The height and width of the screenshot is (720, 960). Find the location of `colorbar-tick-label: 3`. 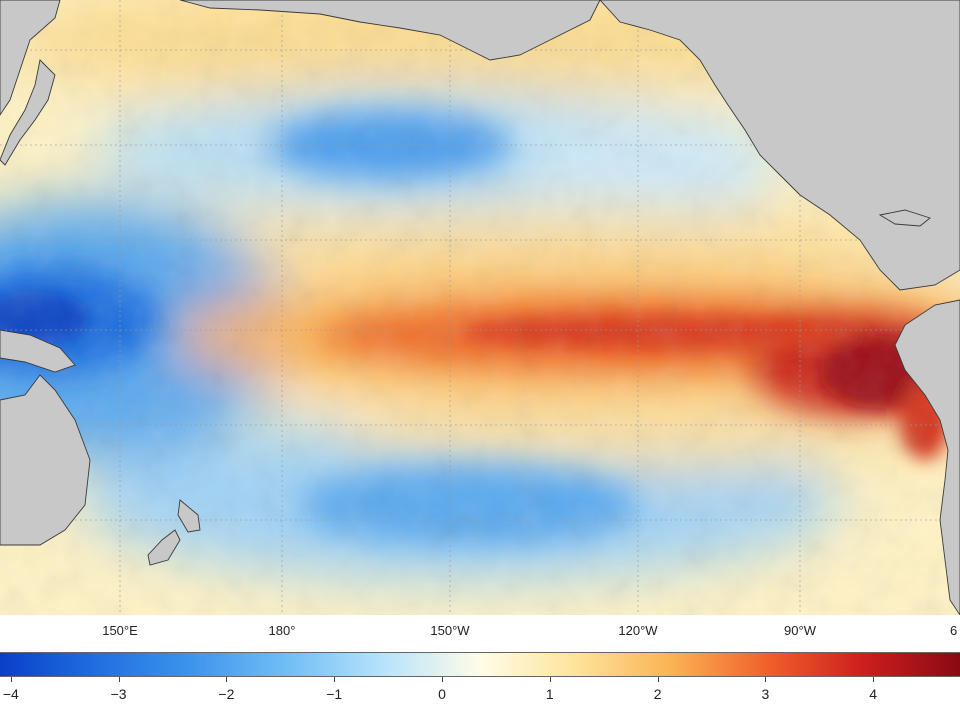

colorbar-tick-label: 3 is located at coordinates (765, 694).